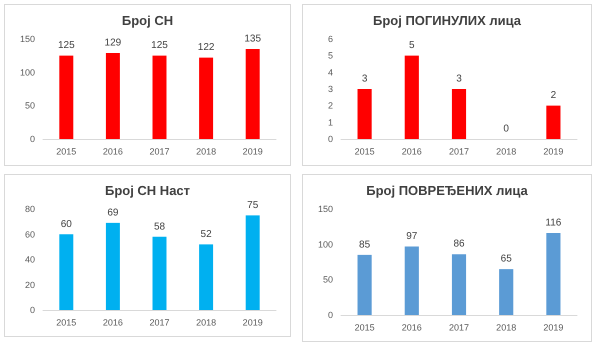  What do you see at coordinates (412, 46) in the screenshot?
I see `data-label: 5` at bounding box center [412, 46].